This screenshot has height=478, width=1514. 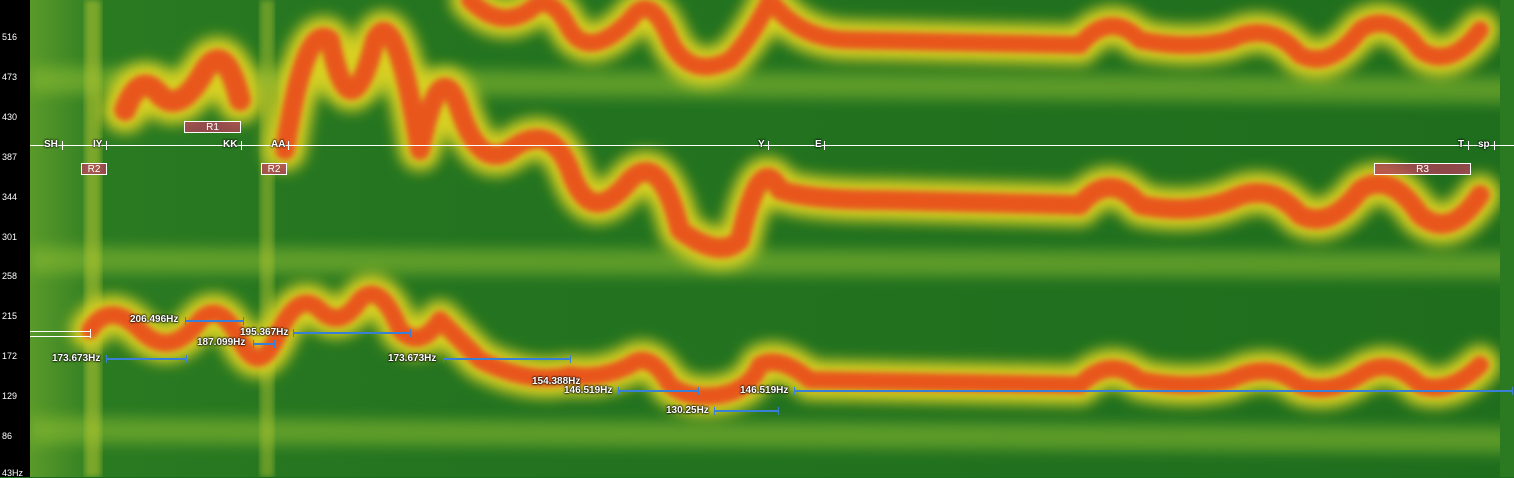 What do you see at coordinates (1422, 169) in the screenshot?
I see `region-box-r3: R3` at bounding box center [1422, 169].